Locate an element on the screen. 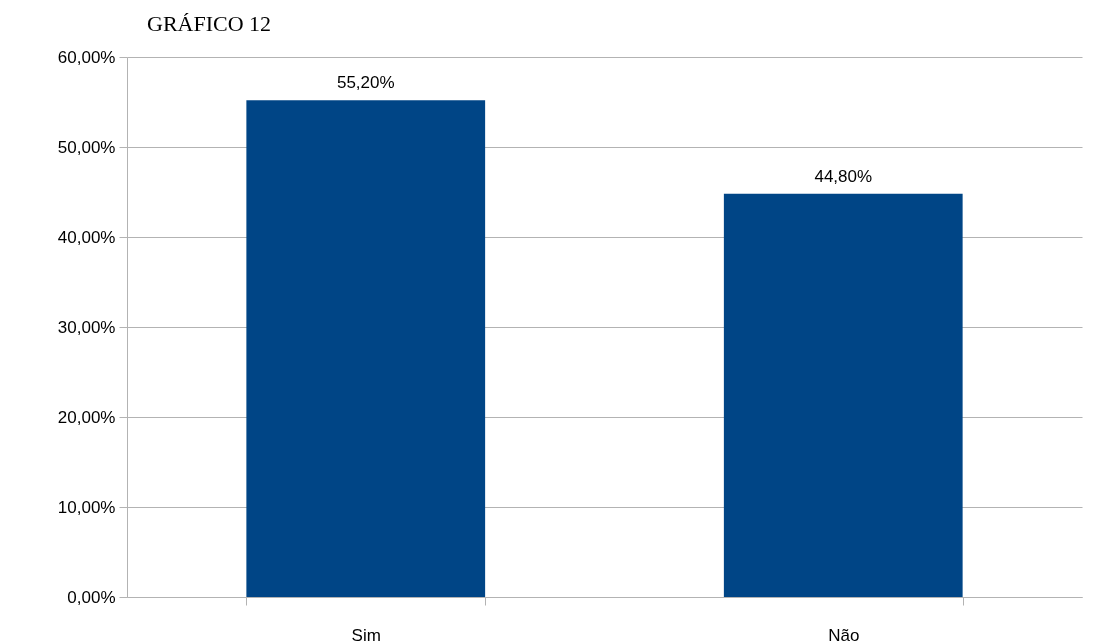 The width and height of the screenshot is (1094, 644). y-tick-label: 20,00% is located at coordinates (86, 417).